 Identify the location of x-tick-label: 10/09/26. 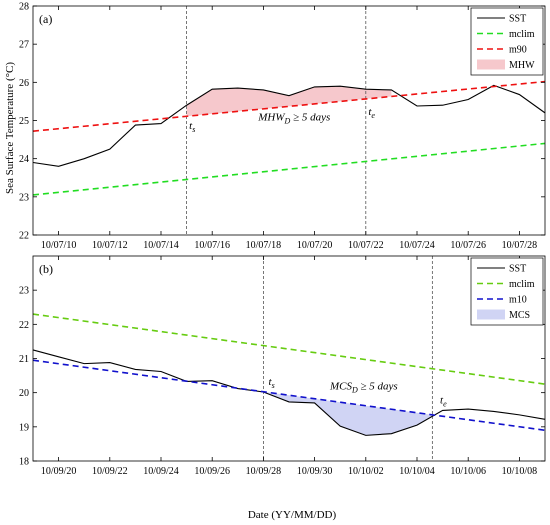
(212, 471).